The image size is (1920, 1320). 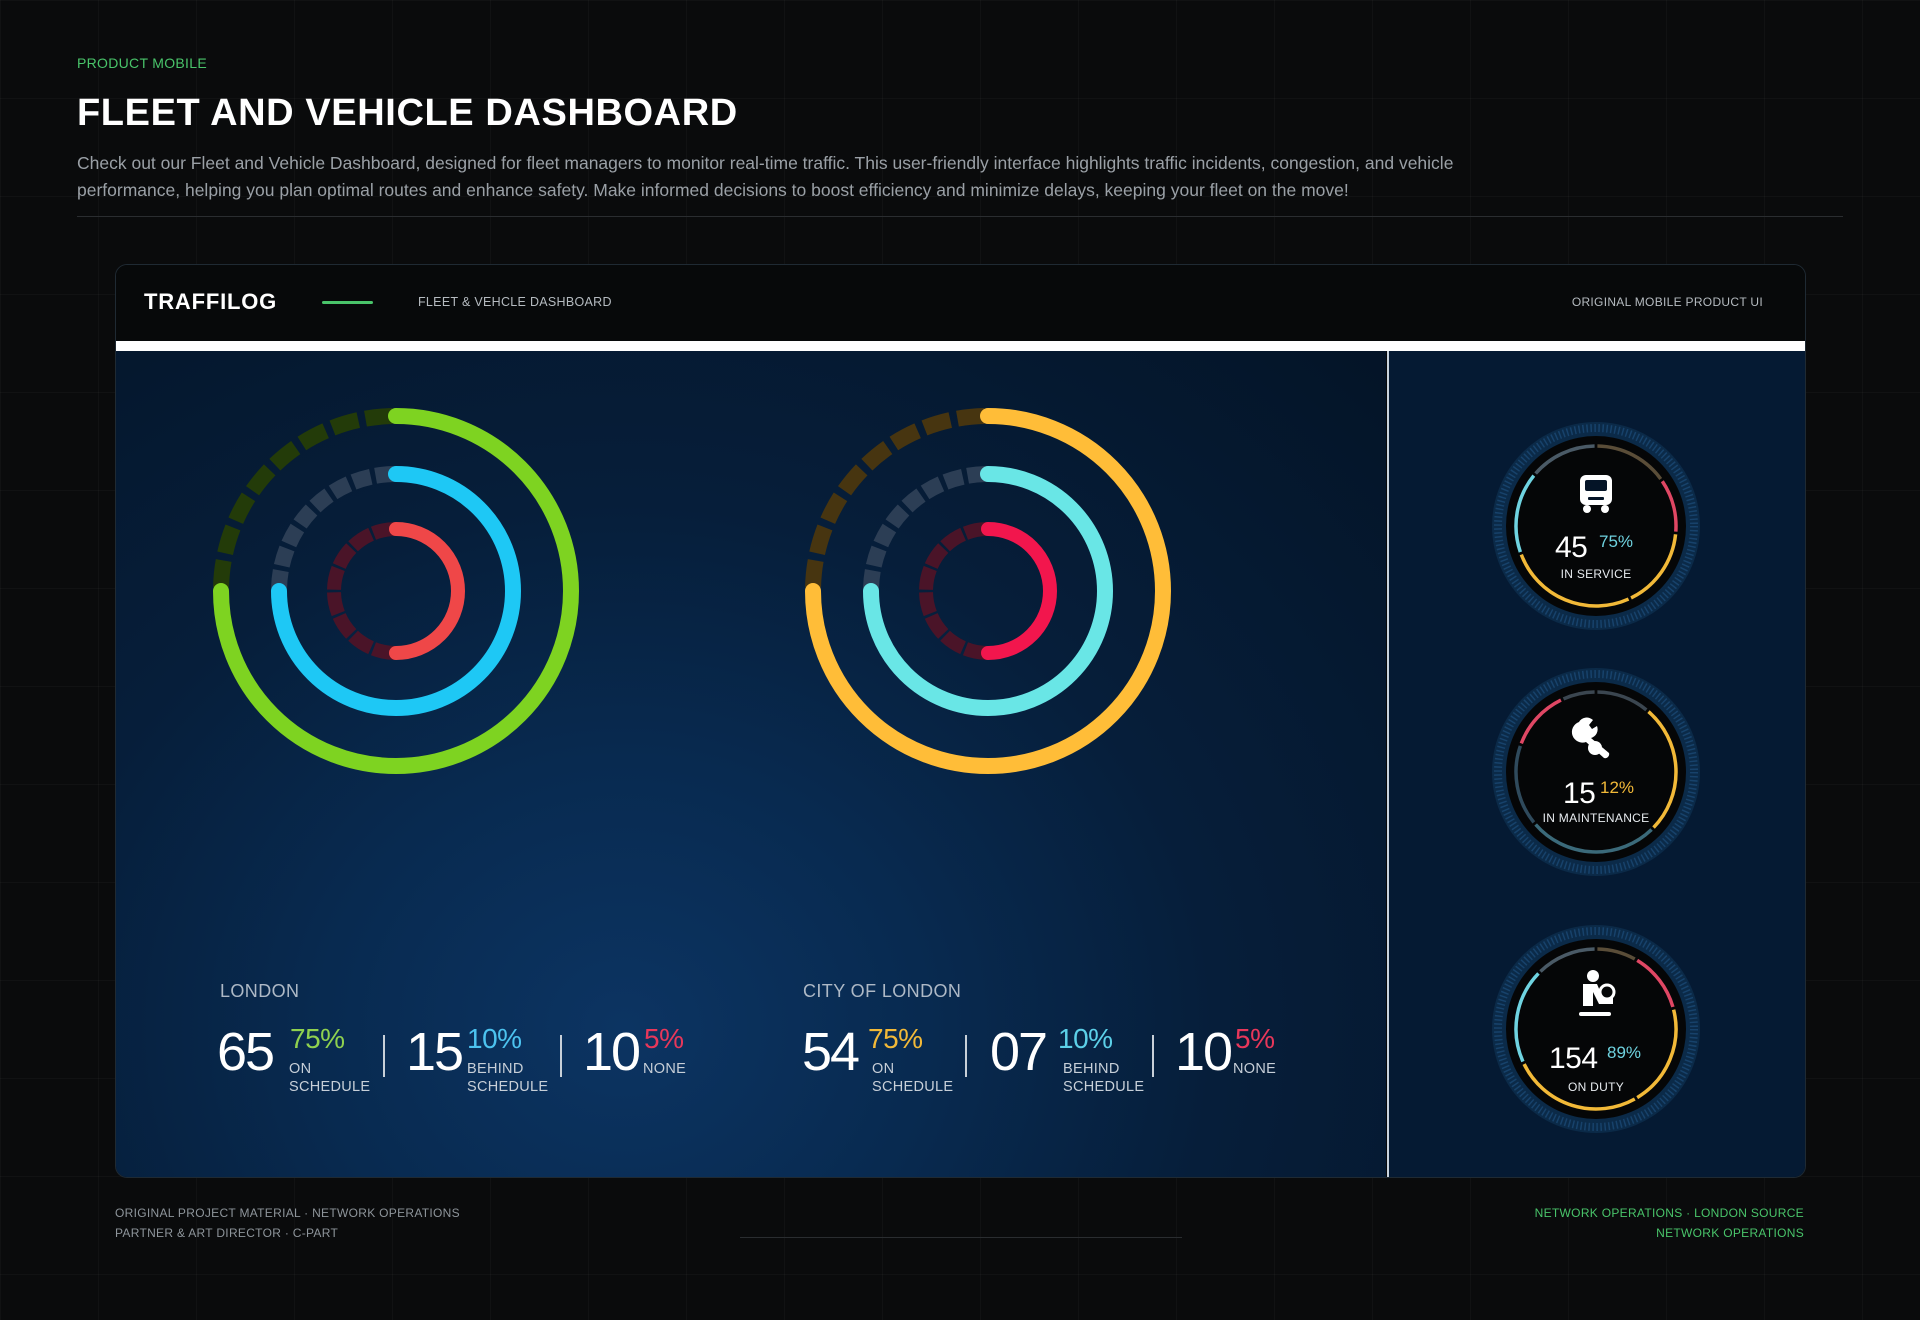 What do you see at coordinates (211, 301) in the screenshot?
I see `brand-logo: TRAFFILOG` at bounding box center [211, 301].